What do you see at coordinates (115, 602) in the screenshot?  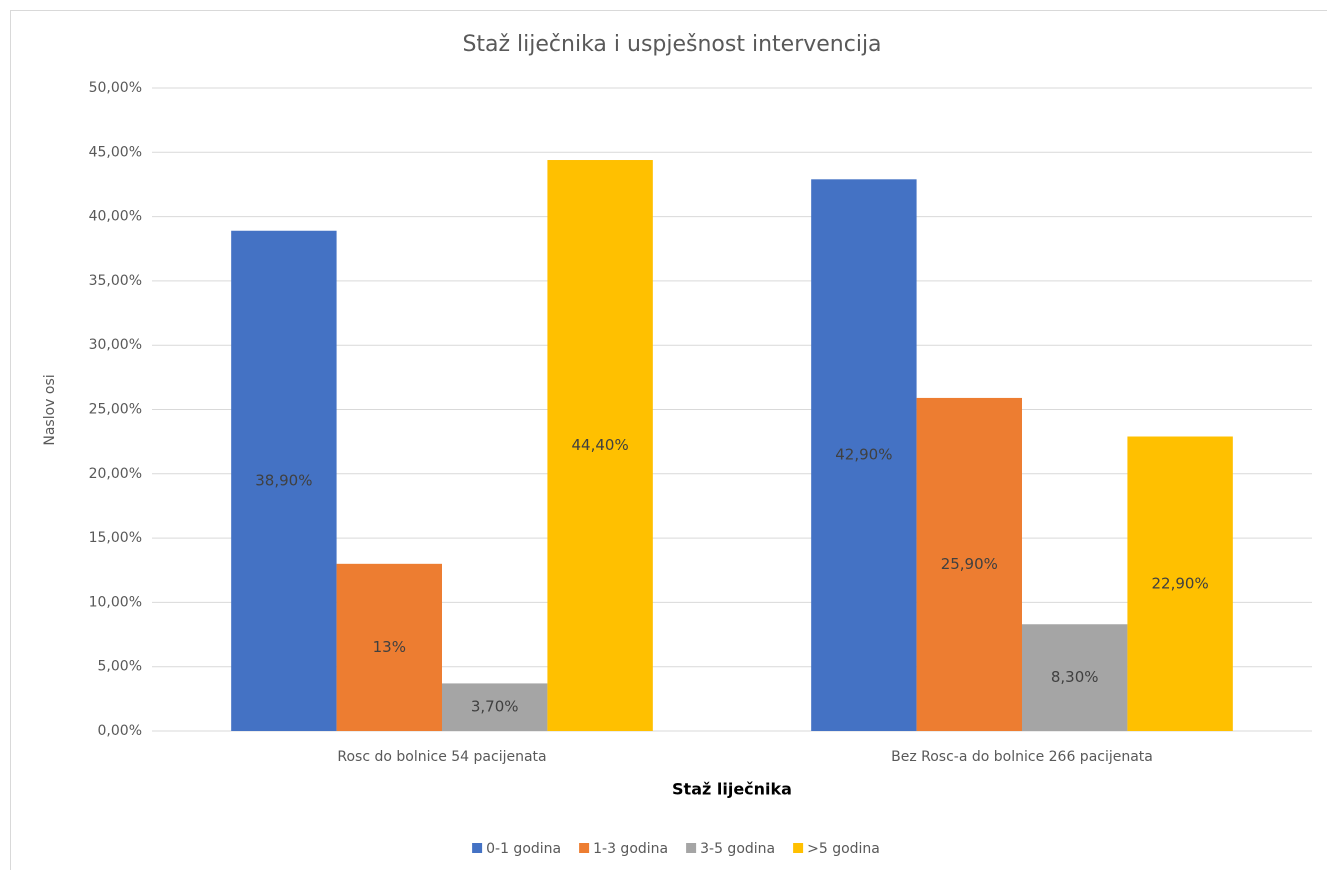 I see `y-tick-label: 10,00%` at bounding box center [115, 602].